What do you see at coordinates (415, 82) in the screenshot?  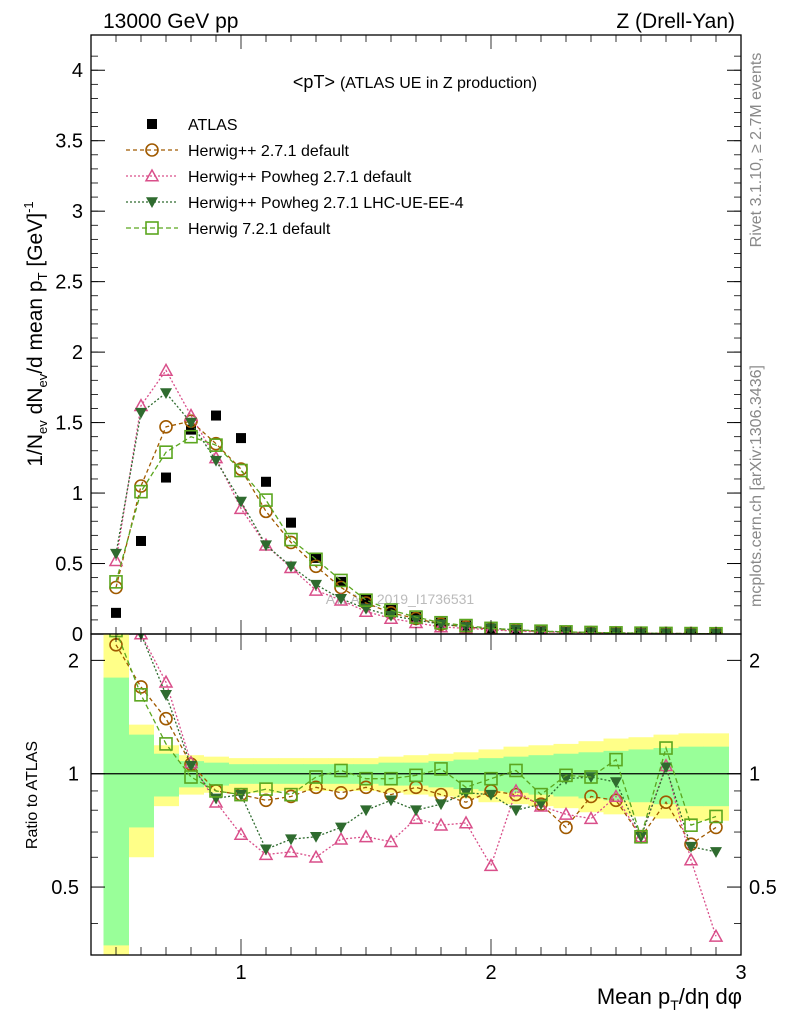 I see `plot-title: <pT> (ATLAS UE in Z production)` at bounding box center [415, 82].